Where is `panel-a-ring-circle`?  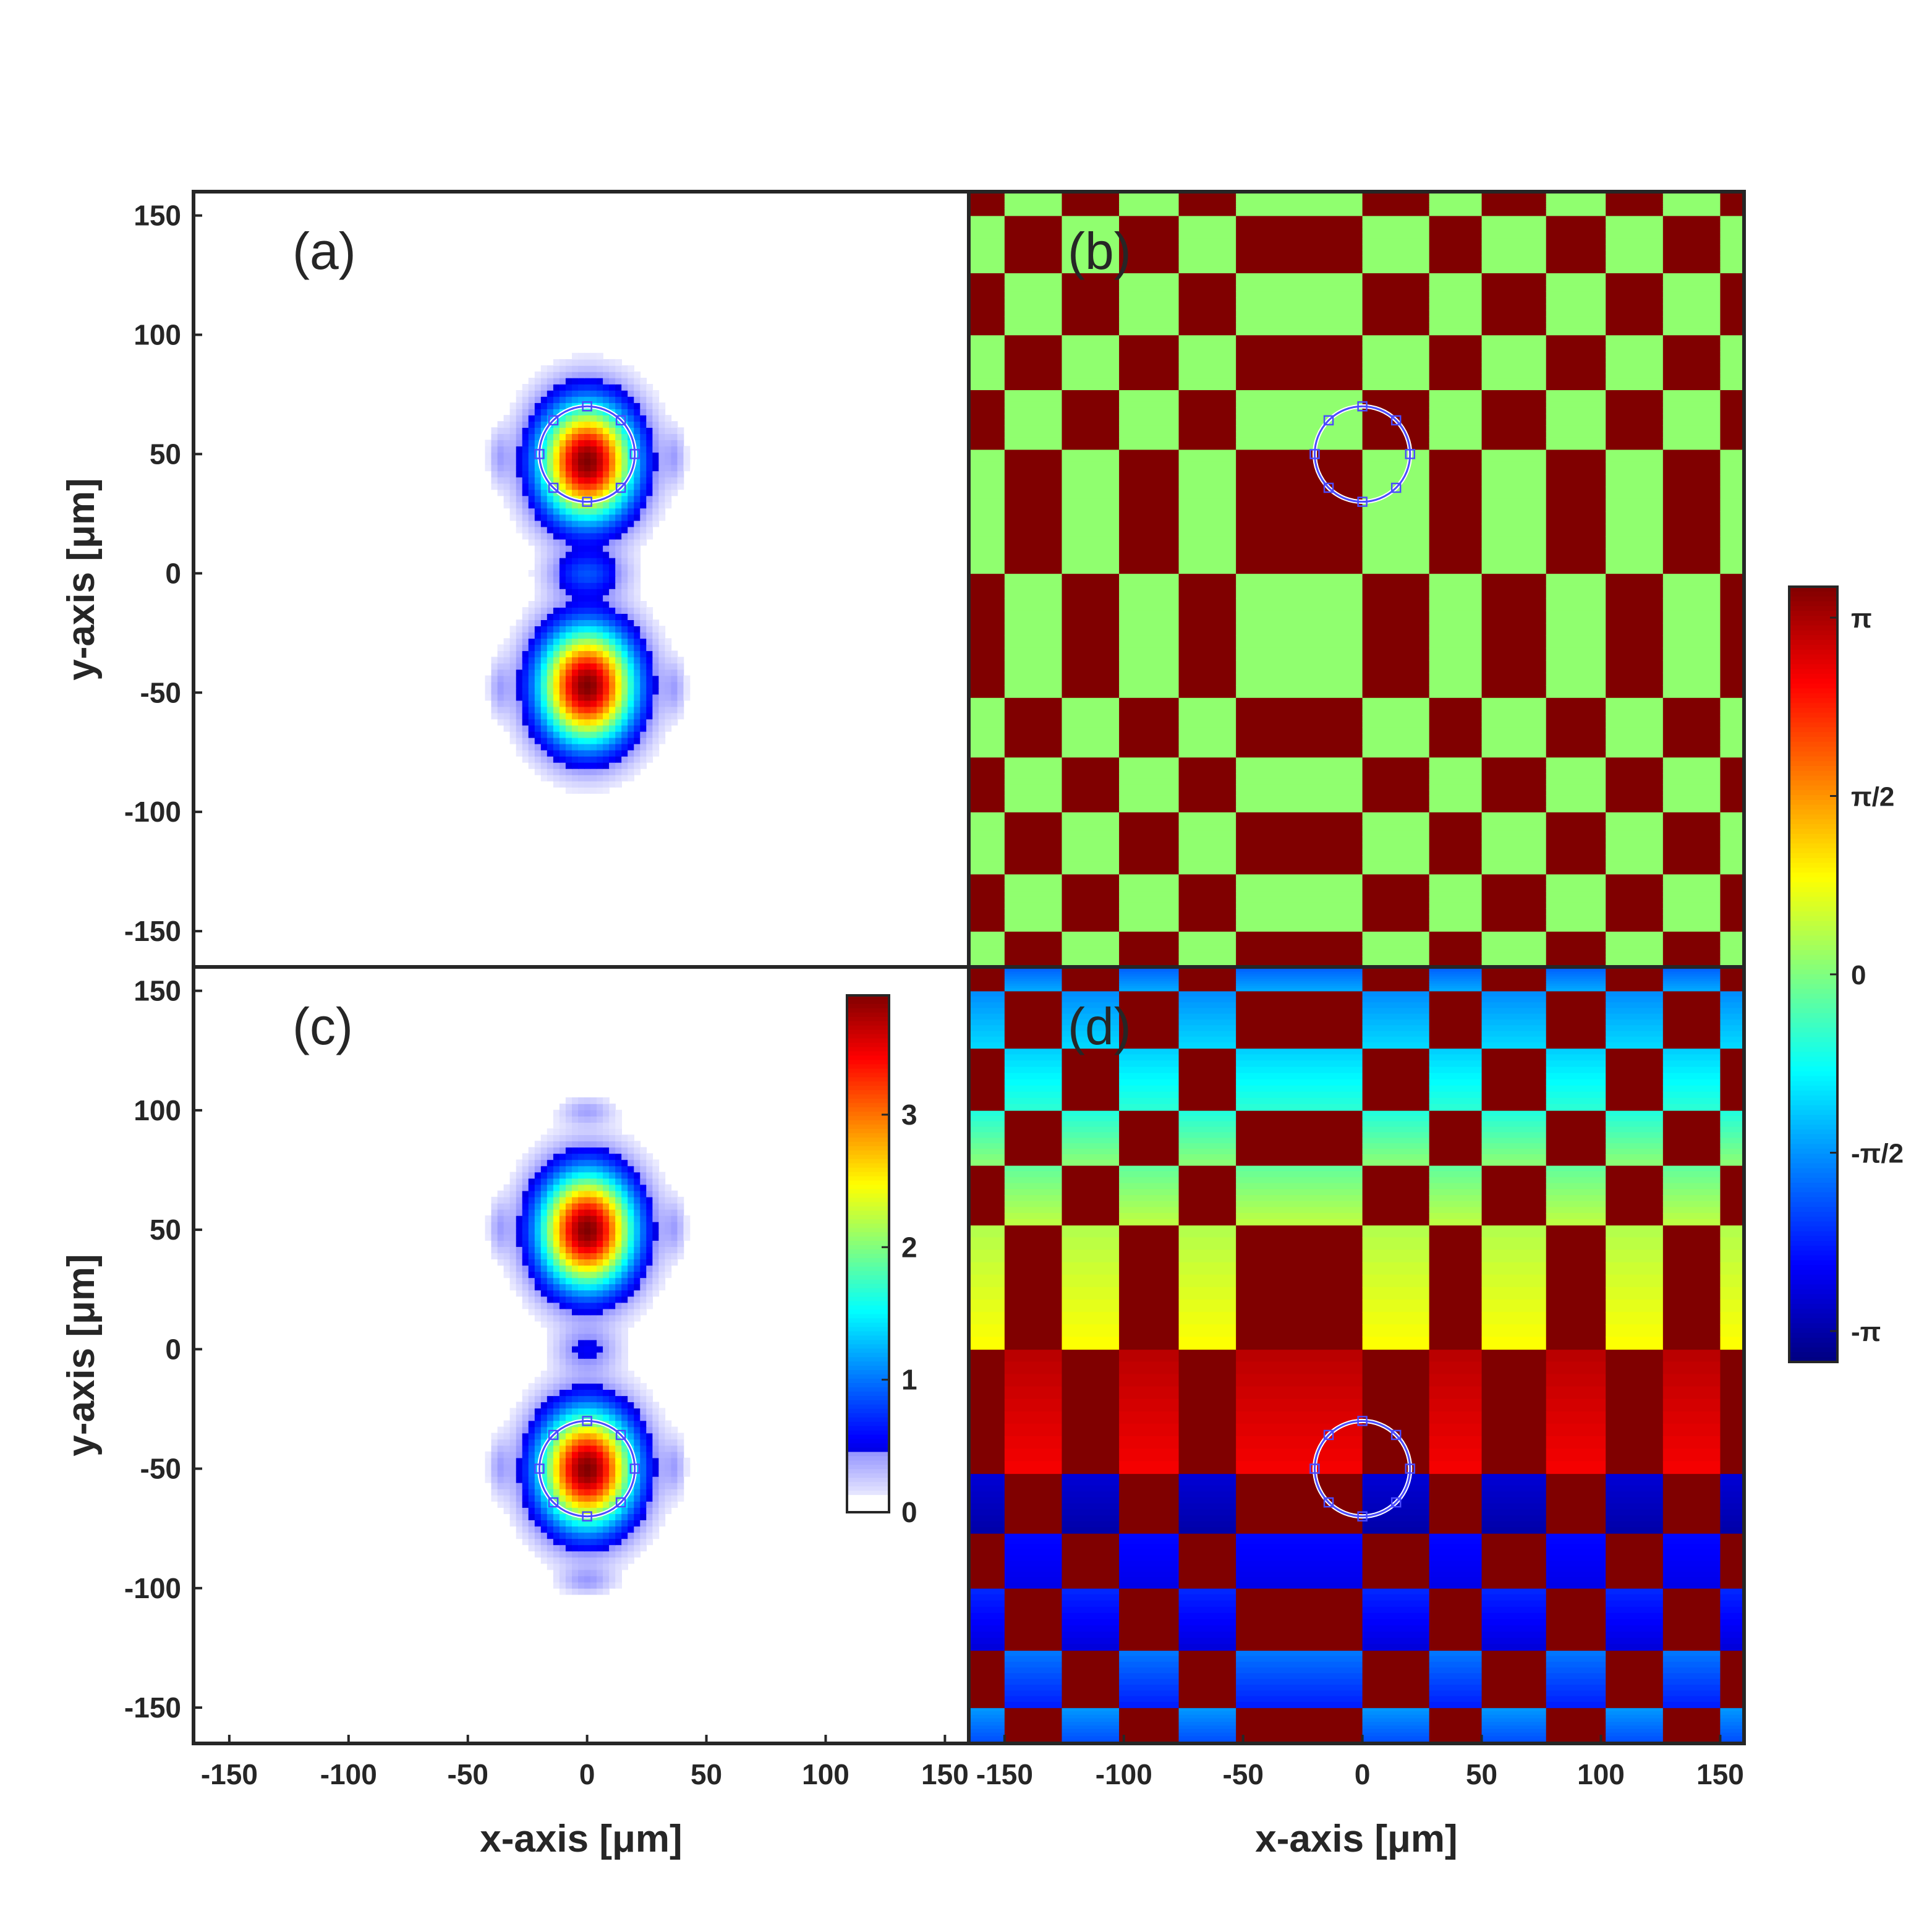 panel-a-ring-circle is located at coordinates (587, 454).